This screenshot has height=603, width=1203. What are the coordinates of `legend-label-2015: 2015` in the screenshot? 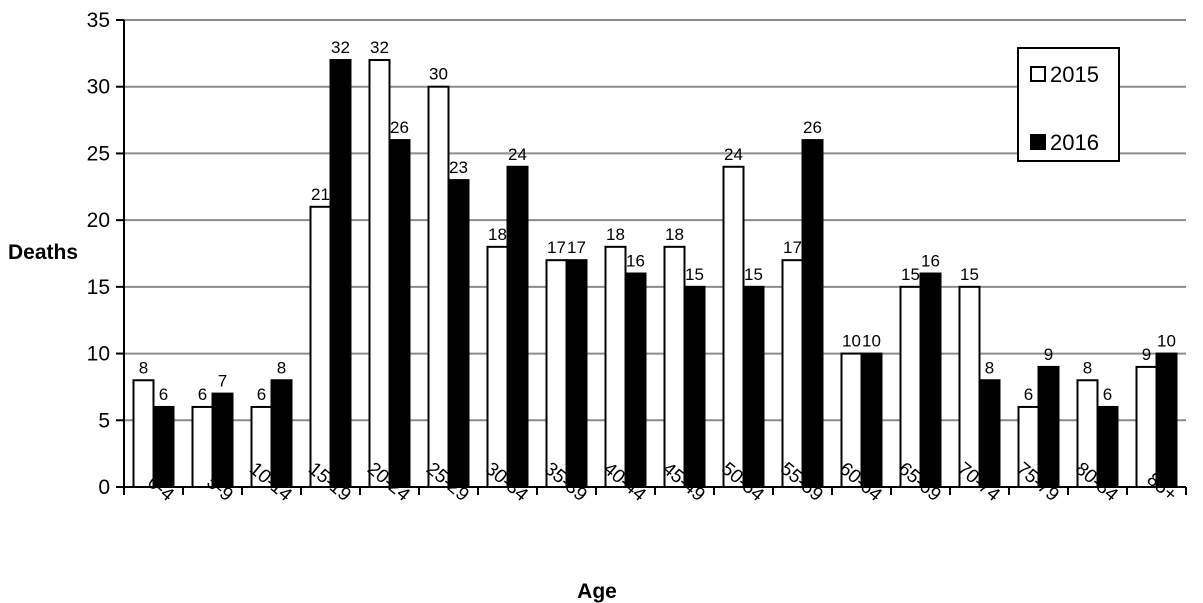 It's located at (1074, 74).